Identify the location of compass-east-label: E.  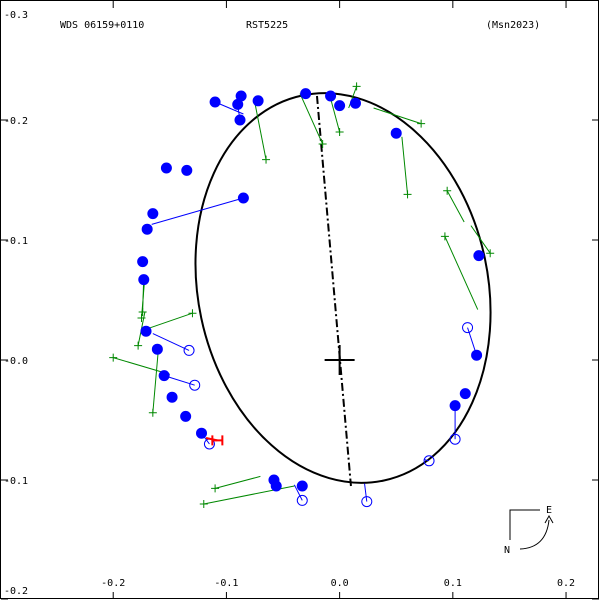
(549, 510).